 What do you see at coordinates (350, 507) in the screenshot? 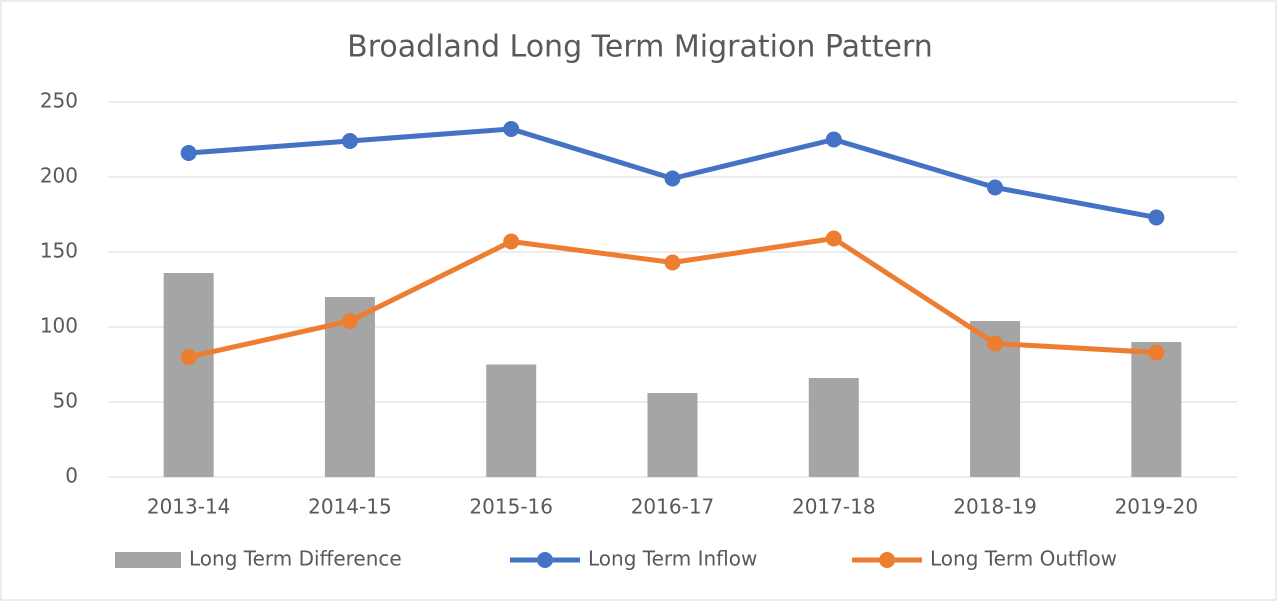
I see `x-tick-label: 2014-15` at bounding box center [350, 507].